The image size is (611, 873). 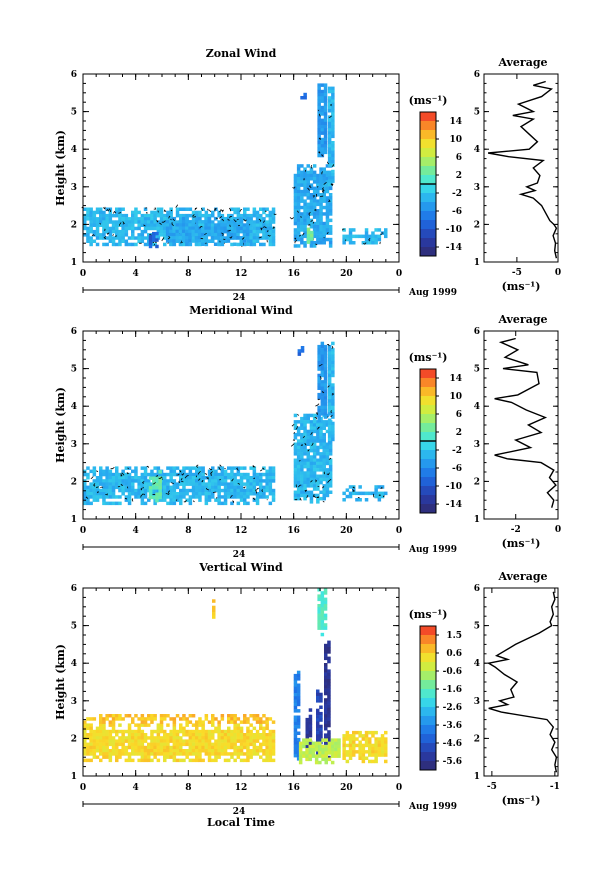 I want to click on colorbar-tick-label: -10, so click(x=454, y=230).